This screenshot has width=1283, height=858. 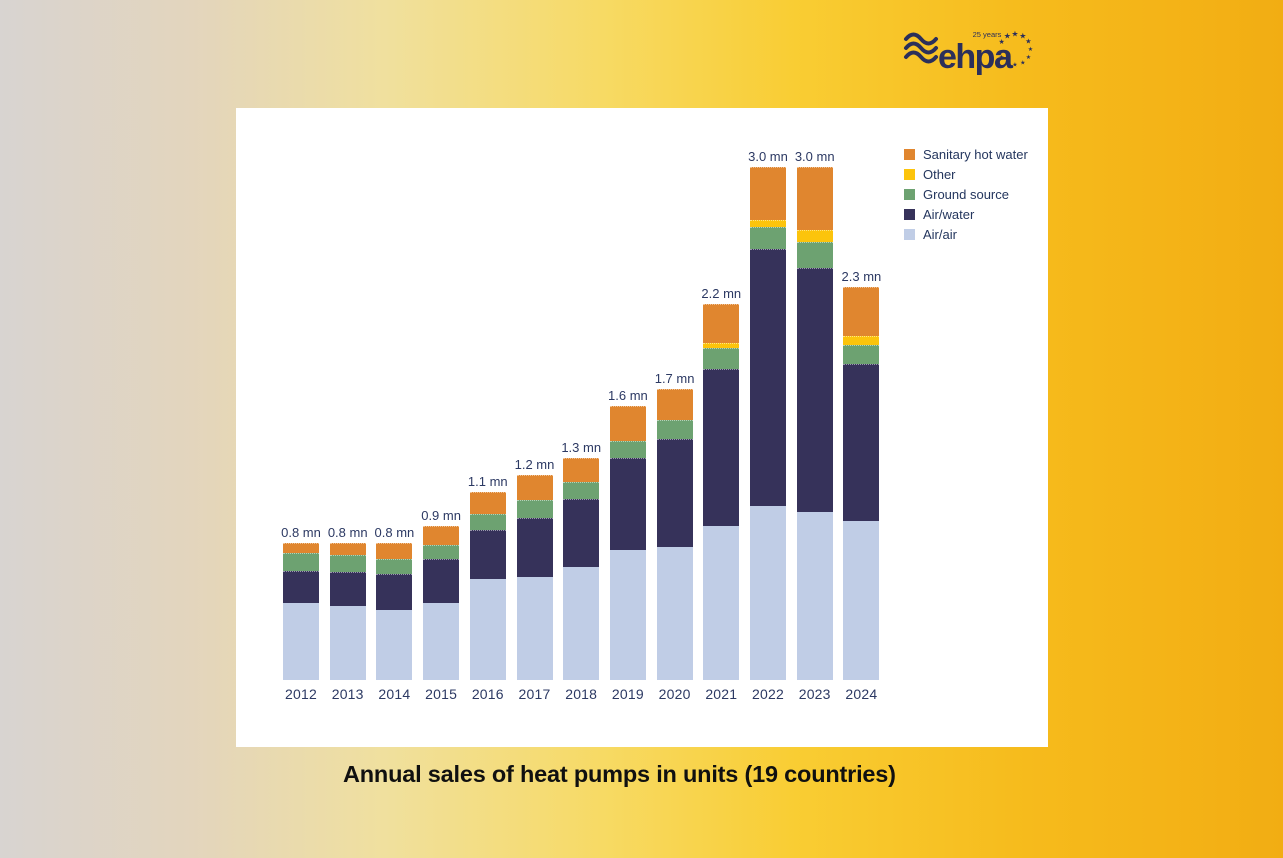 I want to click on x-axis-label-2020: 2020, so click(x=674, y=694).